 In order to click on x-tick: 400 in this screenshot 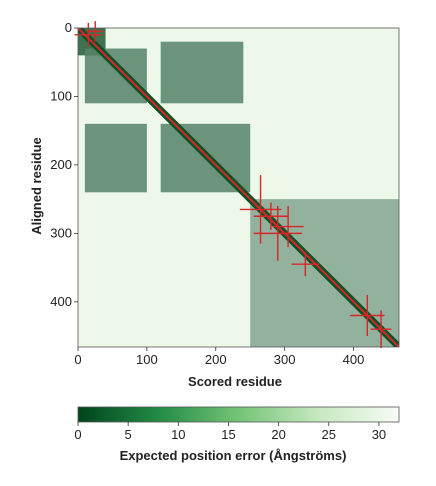, I will do `click(354, 357)`.